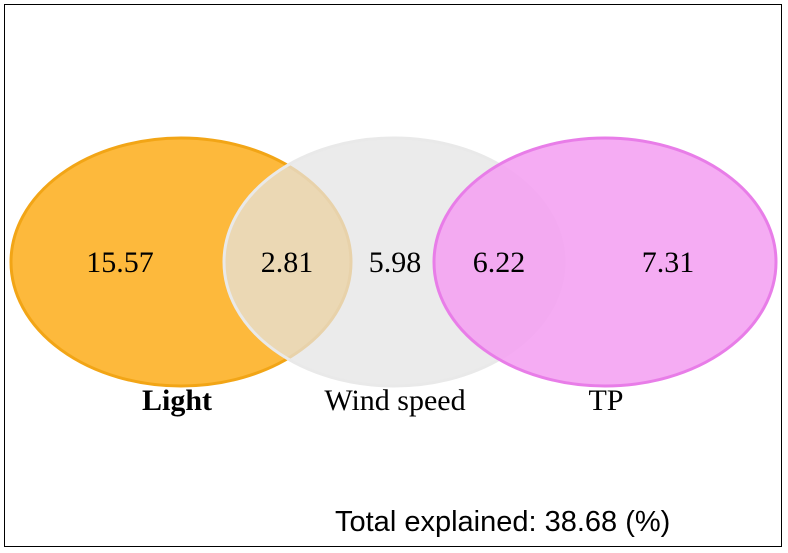 The height and width of the screenshot is (553, 788). Describe the element at coordinates (177, 400) in the screenshot. I see `label-light: Light` at that location.